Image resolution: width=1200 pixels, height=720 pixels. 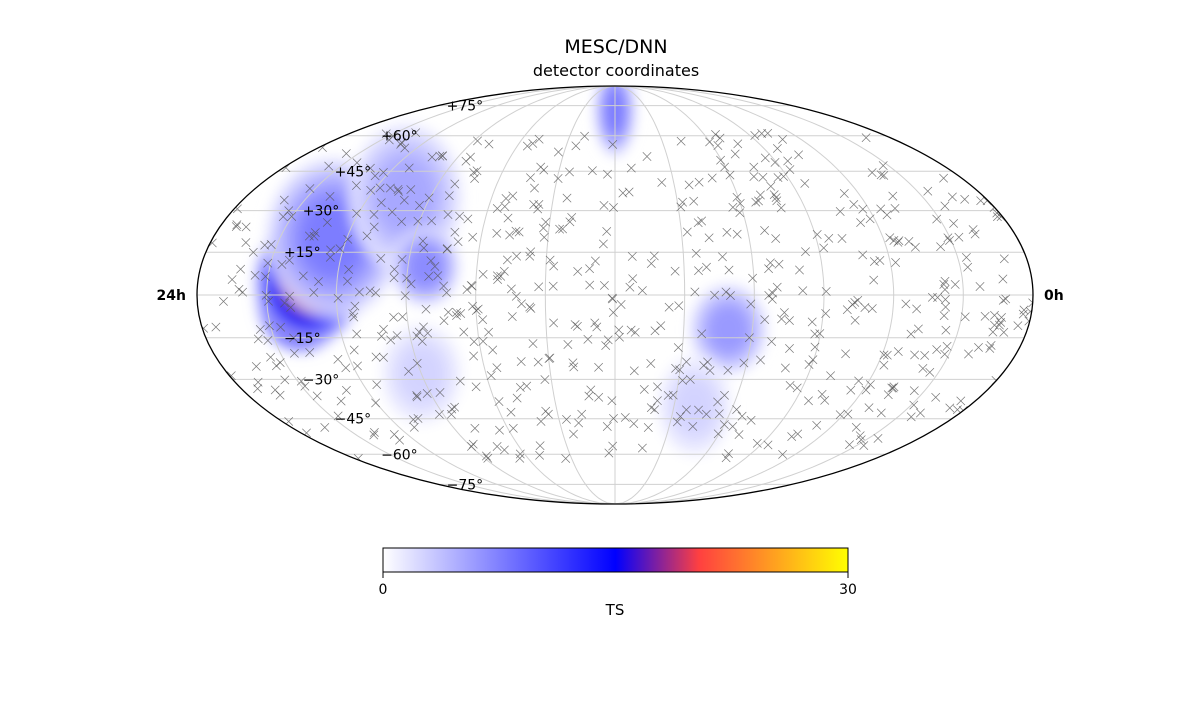 I want to click on dec-label-75: +75°, so click(x=465, y=107).